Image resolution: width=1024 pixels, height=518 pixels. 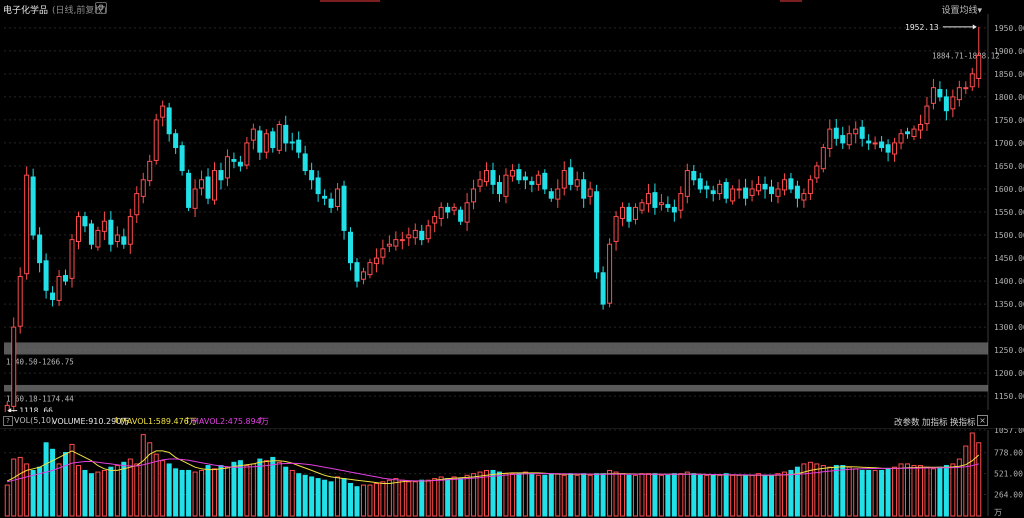 I want to click on mavol1-arrow-icon: ↑, so click(x=187, y=420).